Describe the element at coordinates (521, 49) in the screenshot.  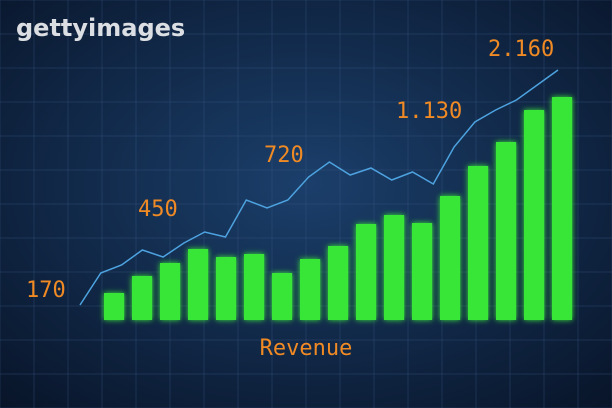
I see `annotation: 2.160` at that location.